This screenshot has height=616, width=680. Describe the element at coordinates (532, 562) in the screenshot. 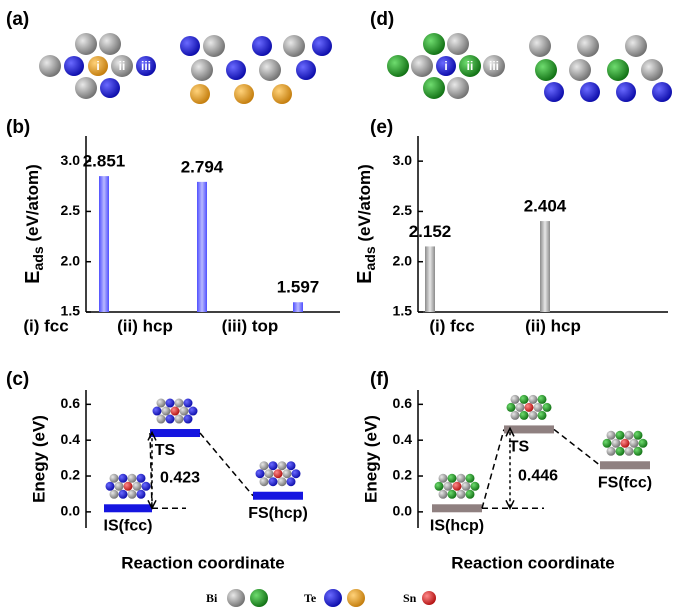

I see `x-axis-label: Reaction coordinate` at that location.